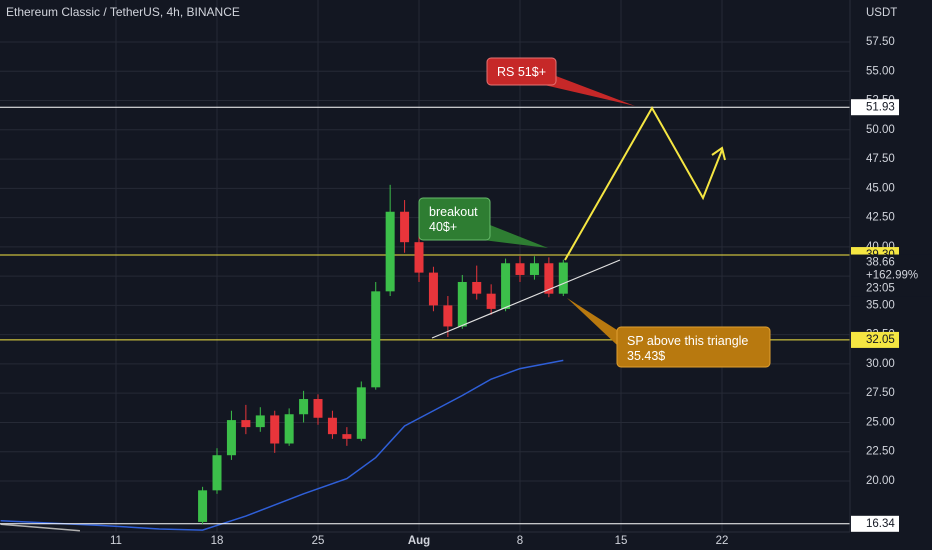 This screenshot has height=550, width=932. Describe the element at coordinates (880, 364) in the screenshot. I see `y-tick-label: 30.00` at that location.